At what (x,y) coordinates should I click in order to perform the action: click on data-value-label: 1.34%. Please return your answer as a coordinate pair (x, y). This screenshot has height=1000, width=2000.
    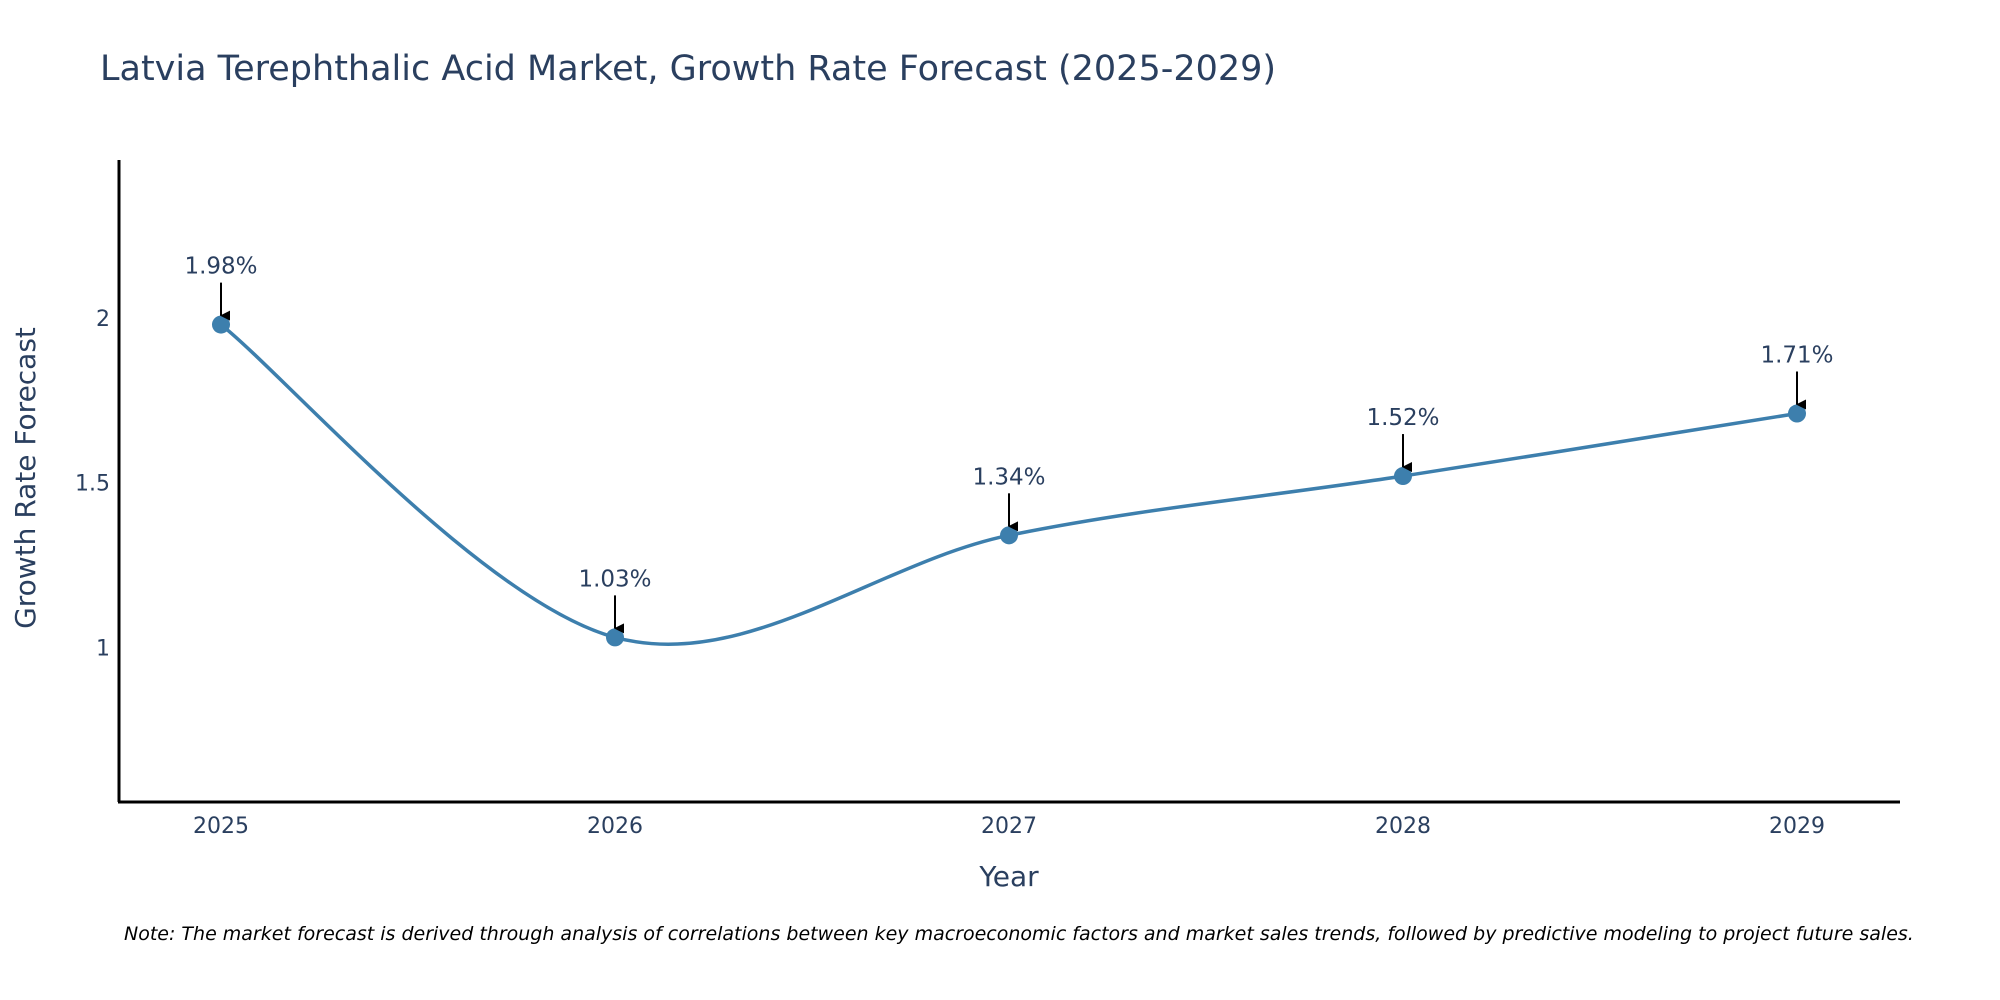
    Looking at the image, I should click on (1008, 477).